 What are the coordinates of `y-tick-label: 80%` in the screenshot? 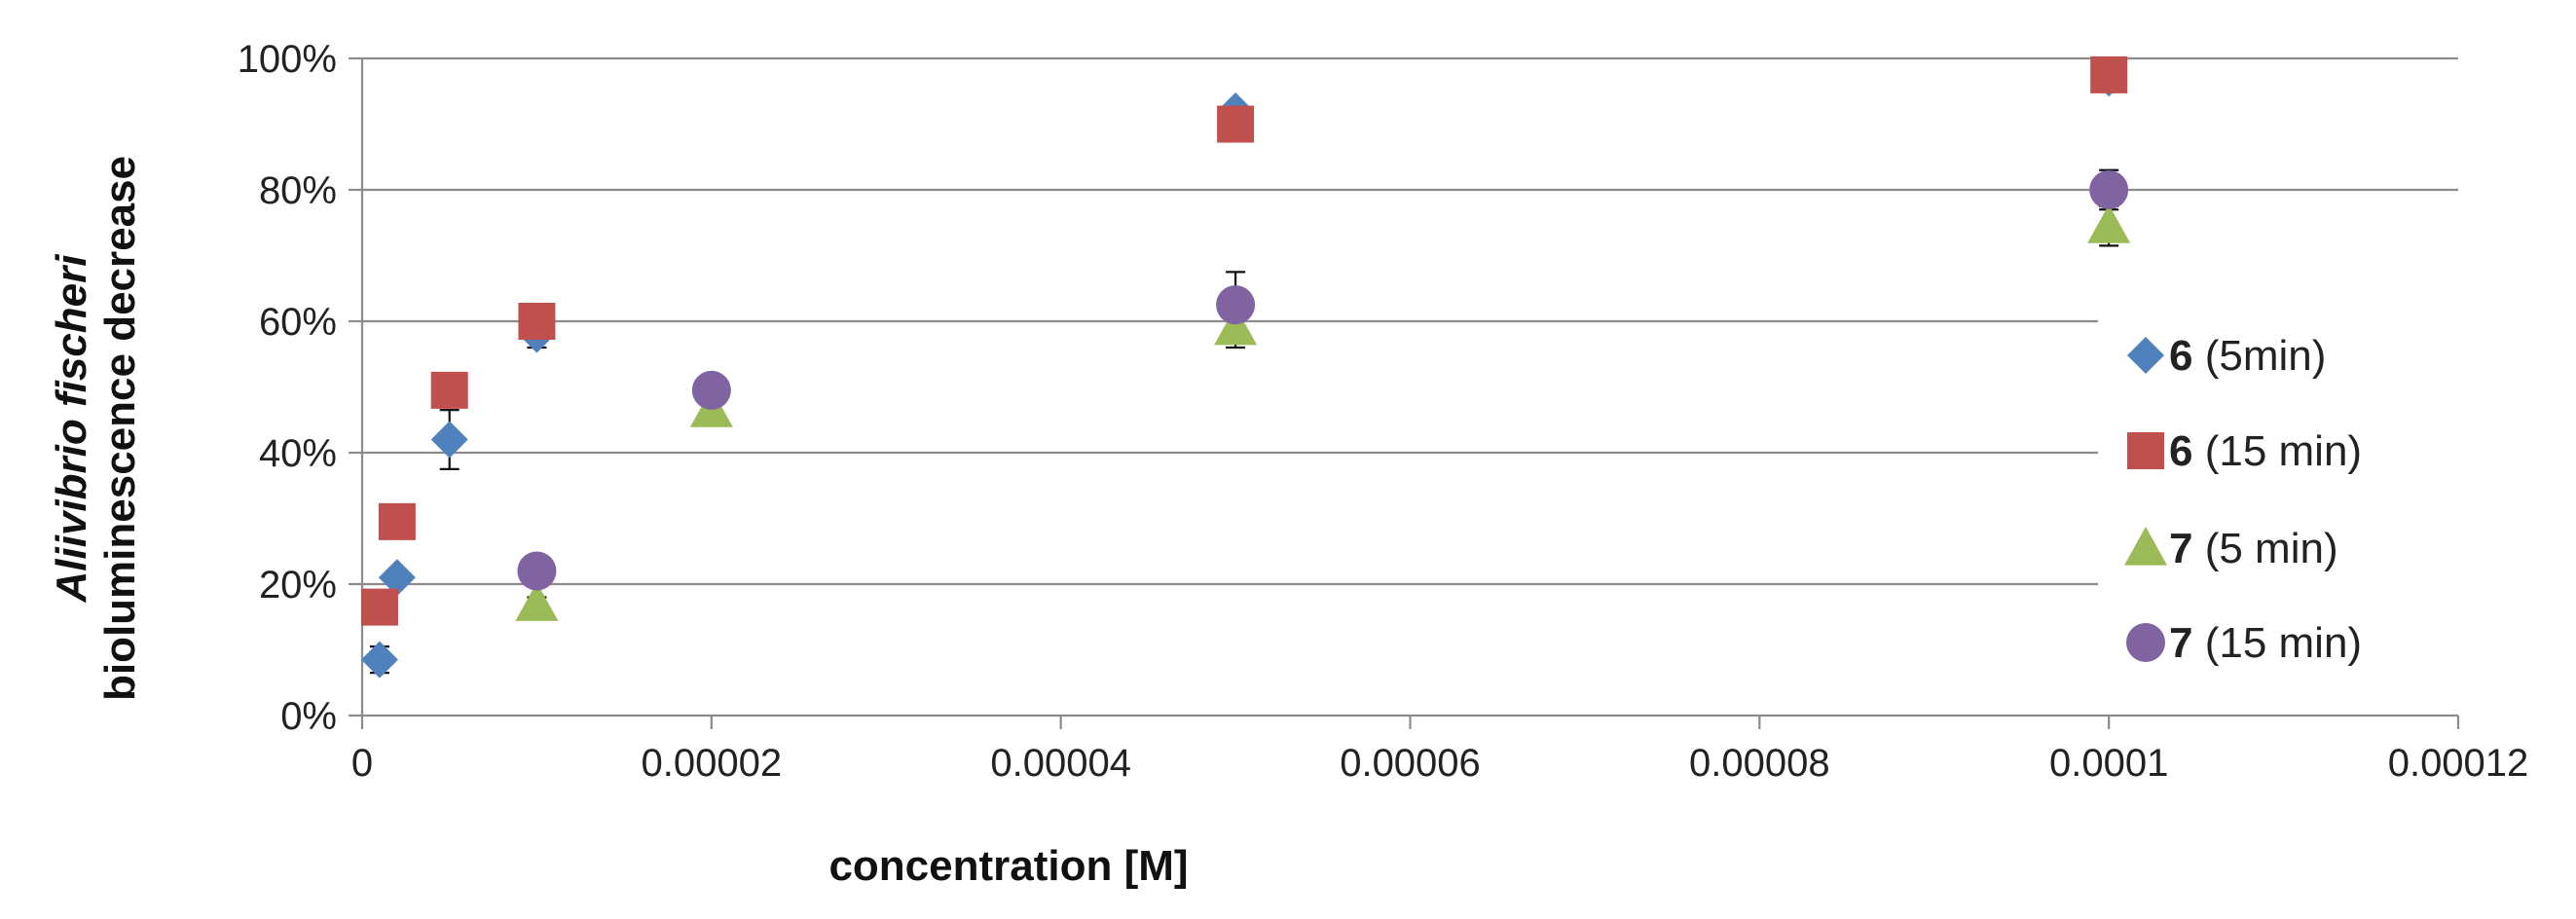 It's located at (298, 191).